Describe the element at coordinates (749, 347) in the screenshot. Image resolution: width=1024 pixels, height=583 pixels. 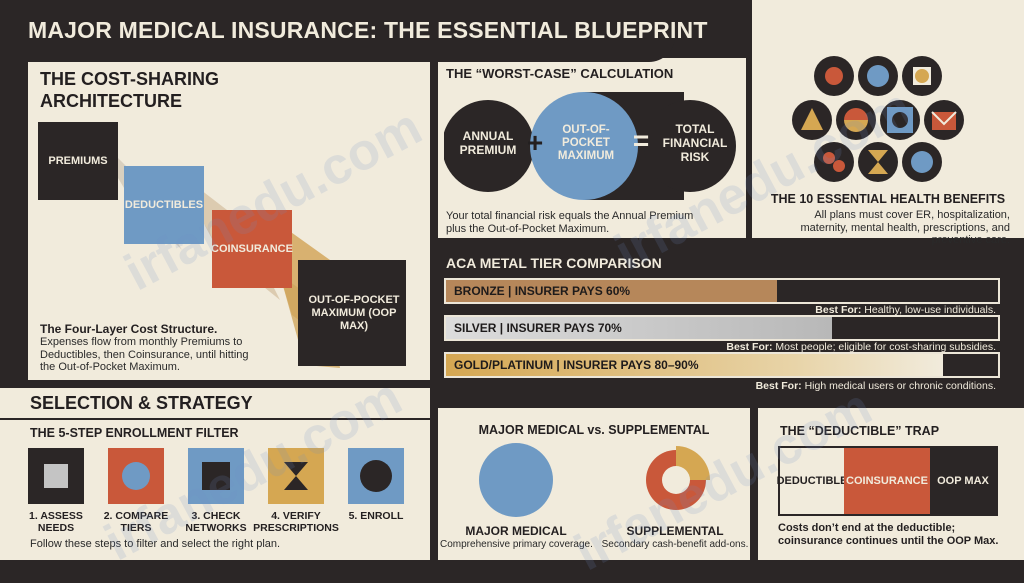
I see `silver-best-for-label: Best For:` at that location.